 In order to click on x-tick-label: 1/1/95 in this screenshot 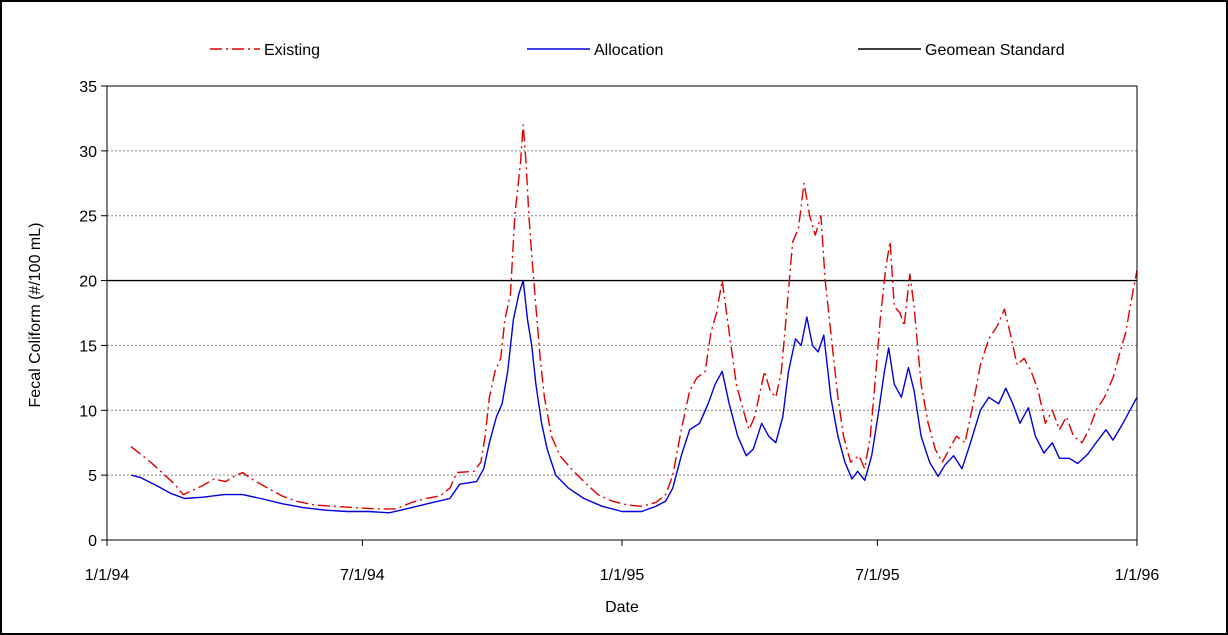, I will do `click(622, 575)`.